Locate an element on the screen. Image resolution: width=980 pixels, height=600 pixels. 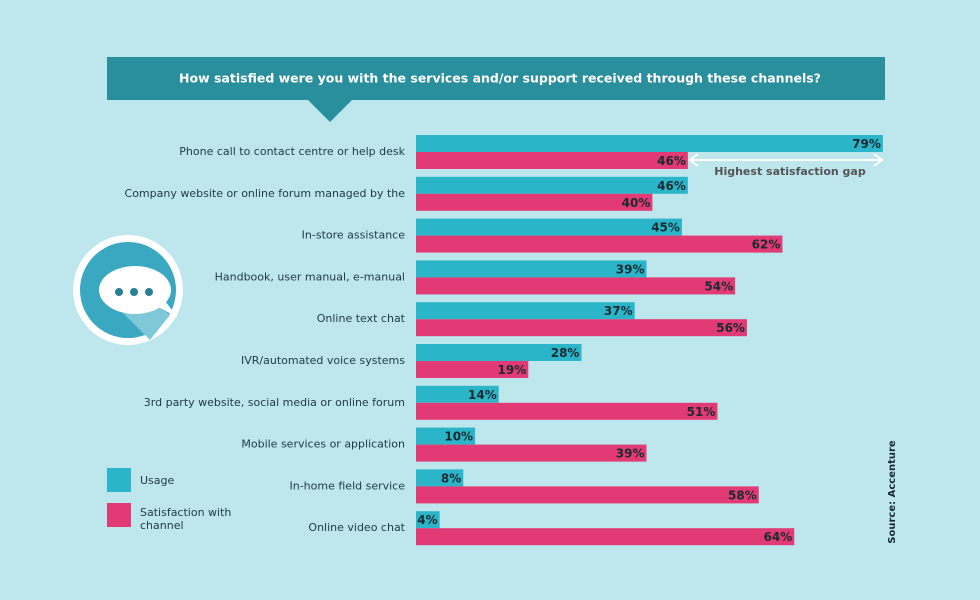
value-label: 10% is located at coordinates (458, 437).